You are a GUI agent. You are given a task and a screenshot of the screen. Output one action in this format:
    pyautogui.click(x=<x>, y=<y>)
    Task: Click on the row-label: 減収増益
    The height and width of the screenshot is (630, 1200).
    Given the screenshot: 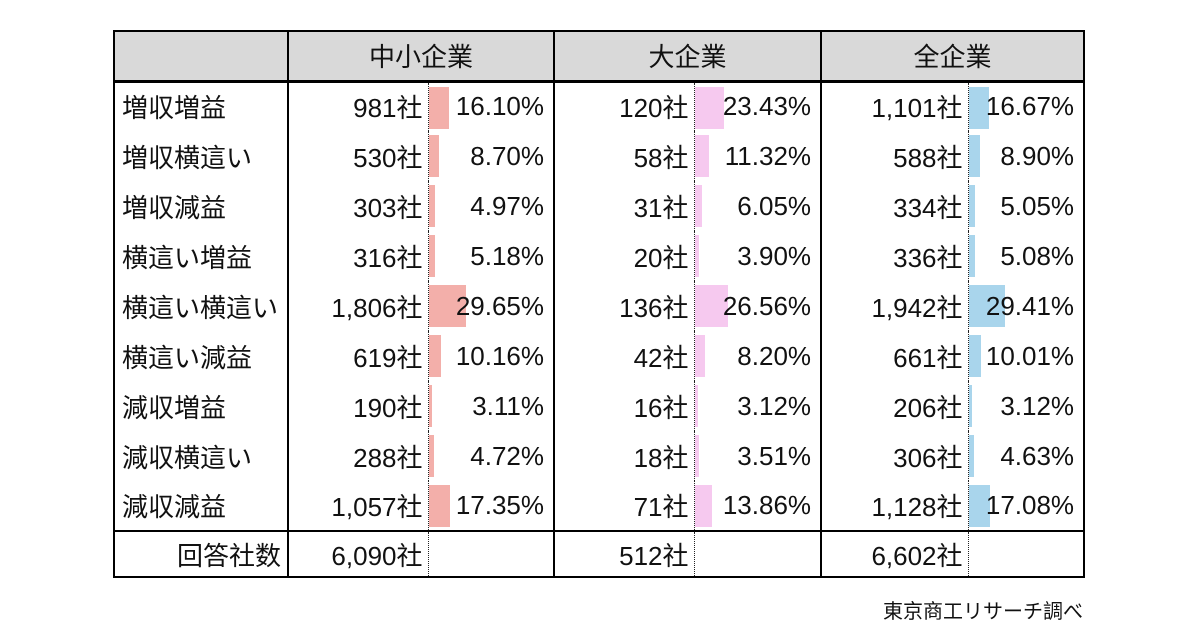 What is the action you would take?
    pyautogui.click(x=174, y=407)
    